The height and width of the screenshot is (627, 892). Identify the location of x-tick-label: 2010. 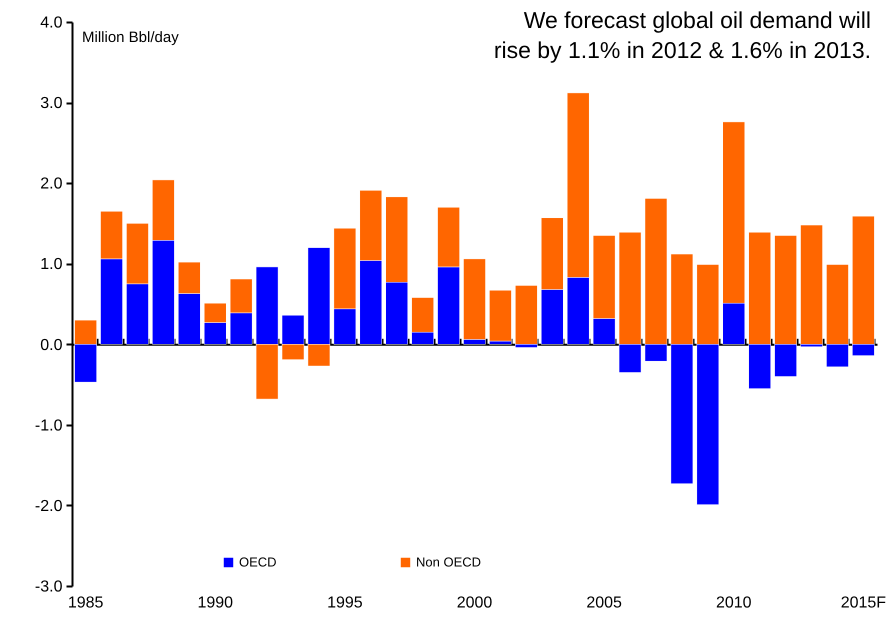
(734, 603).